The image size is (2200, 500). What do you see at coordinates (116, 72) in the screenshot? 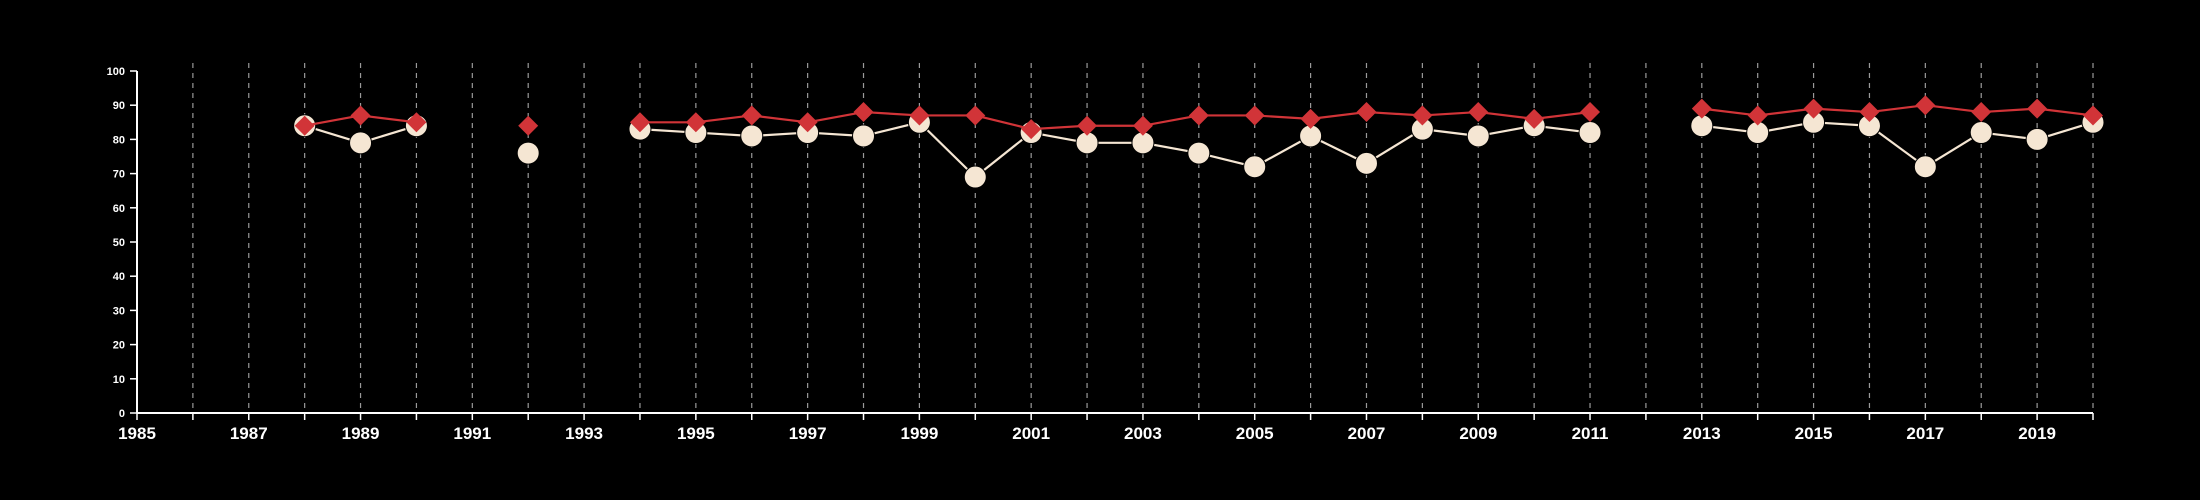
I see `y-tick-label-100: 100` at bounding box center [116, 72].